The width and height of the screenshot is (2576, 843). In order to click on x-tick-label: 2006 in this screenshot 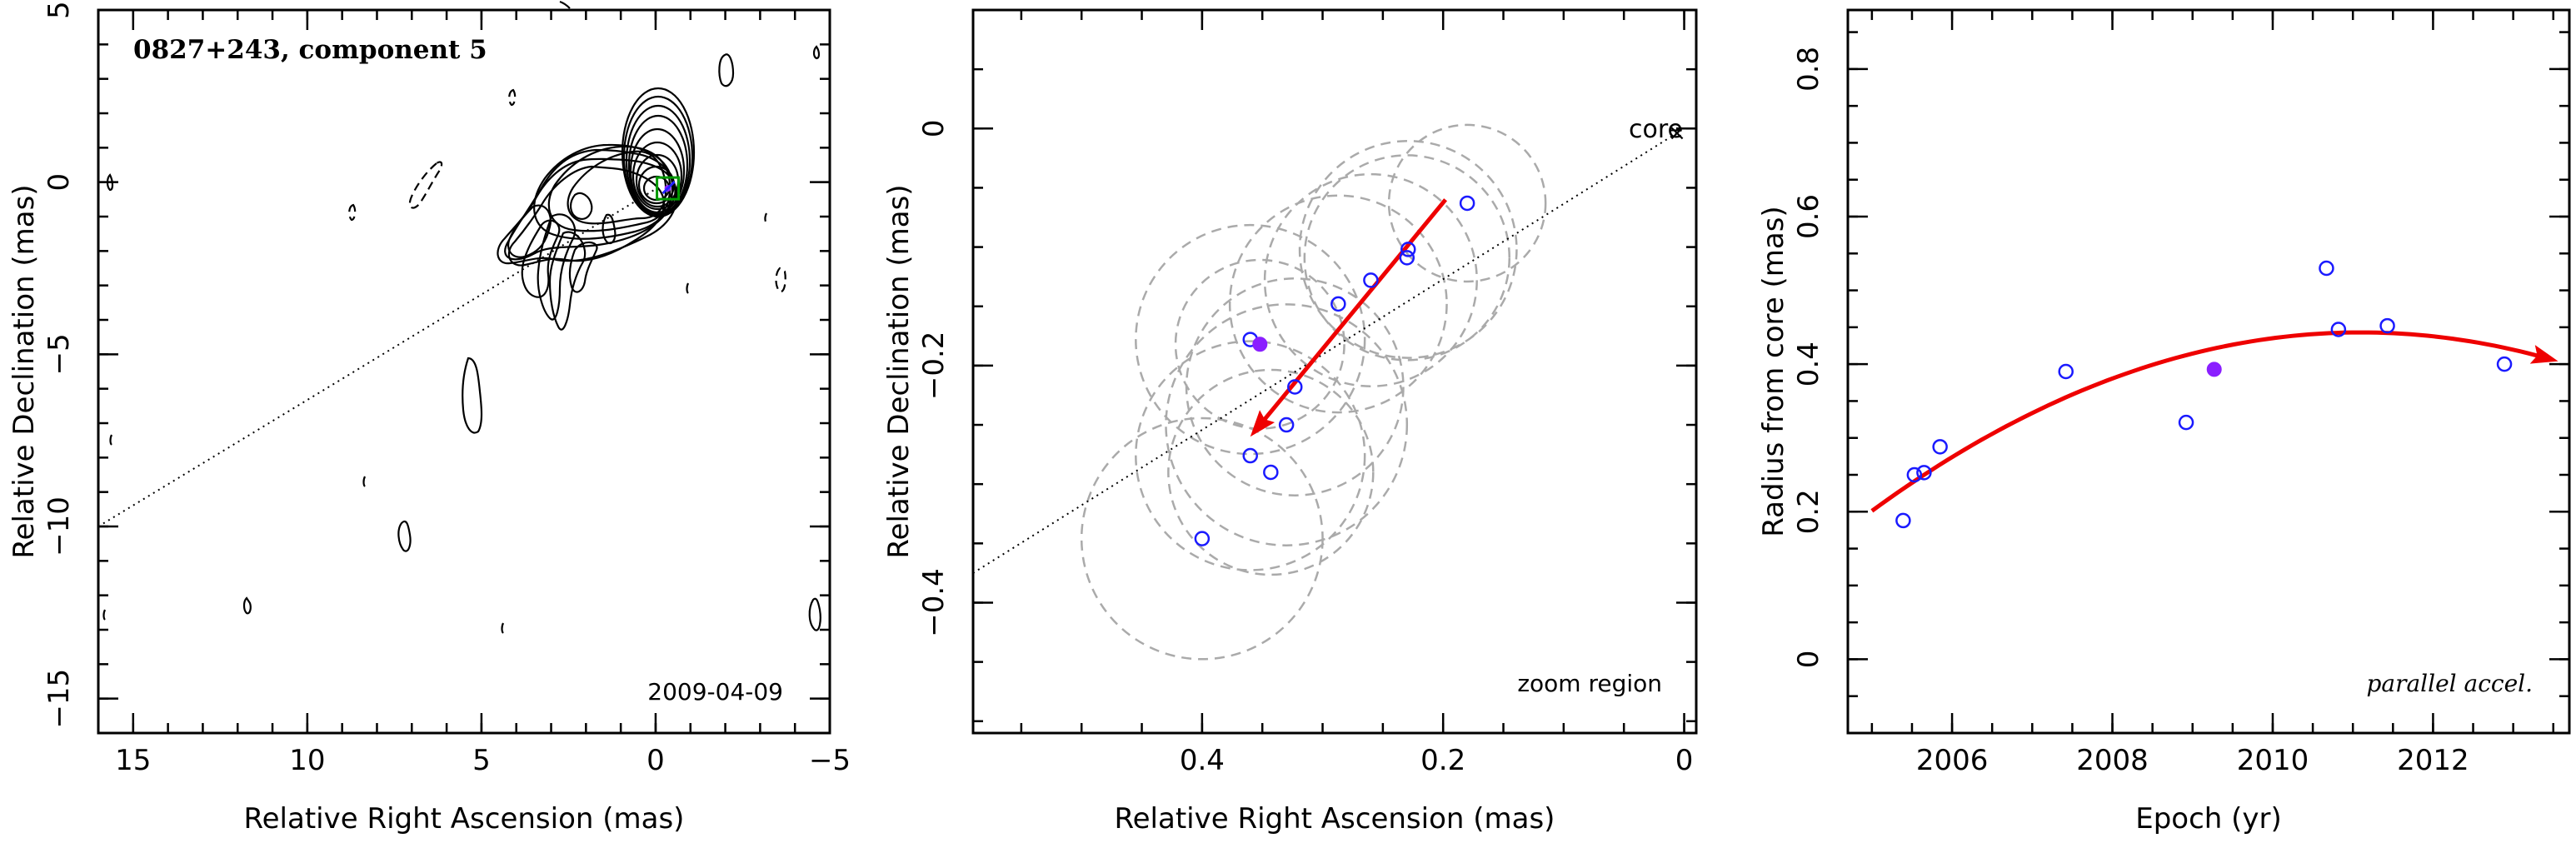, I will do `click(1952, 760)`.